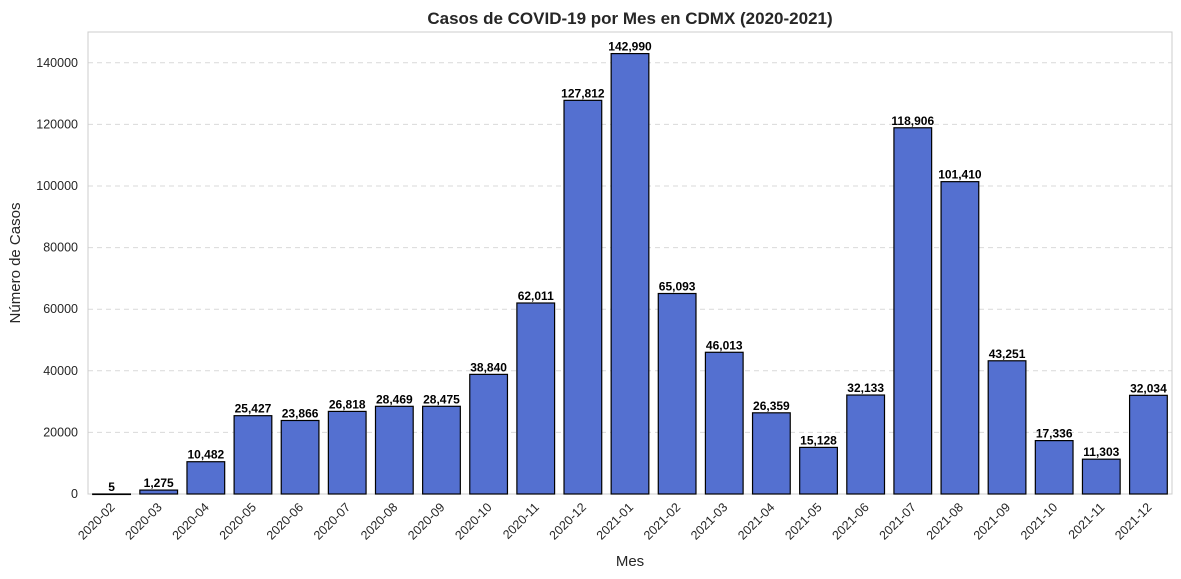 The width and height of the screenshot is (1181, 579). Describe the element at coordinates (1133, 521) in the screenshot. I see `x-tick-label: 2021-12` at that location.